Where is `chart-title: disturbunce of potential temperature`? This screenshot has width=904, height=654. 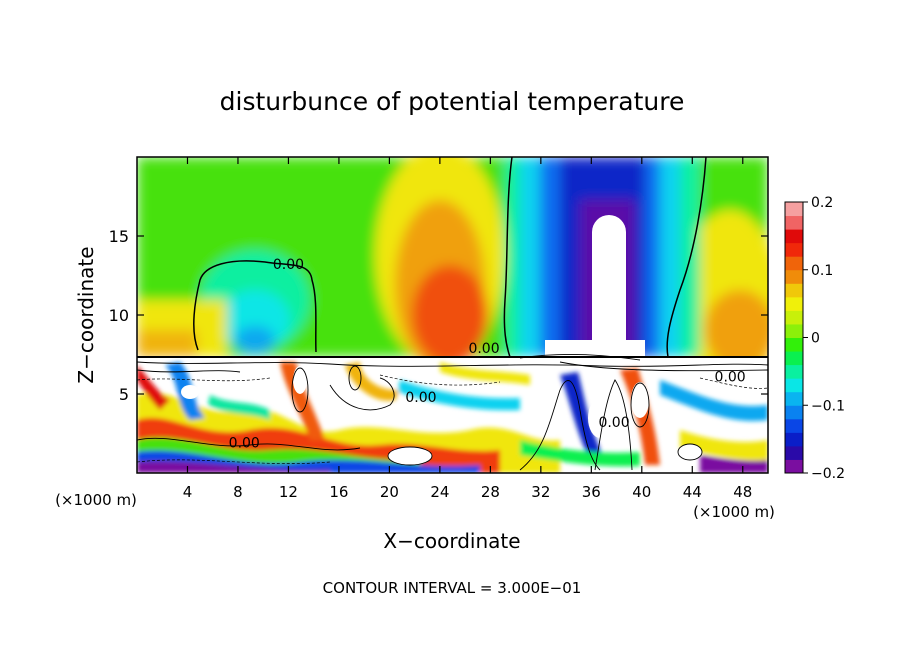
chart-title: disturbunce of potential temperature is located at coordinates (452, 101).